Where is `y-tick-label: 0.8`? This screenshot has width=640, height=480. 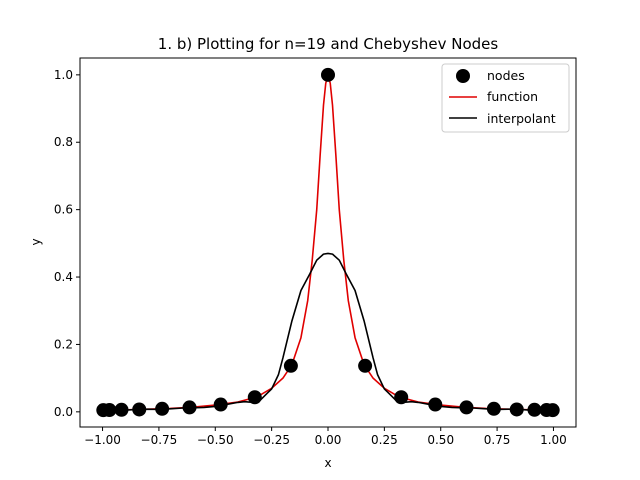 y-tick-label: 0.8 is located at coordinates (63, 142).